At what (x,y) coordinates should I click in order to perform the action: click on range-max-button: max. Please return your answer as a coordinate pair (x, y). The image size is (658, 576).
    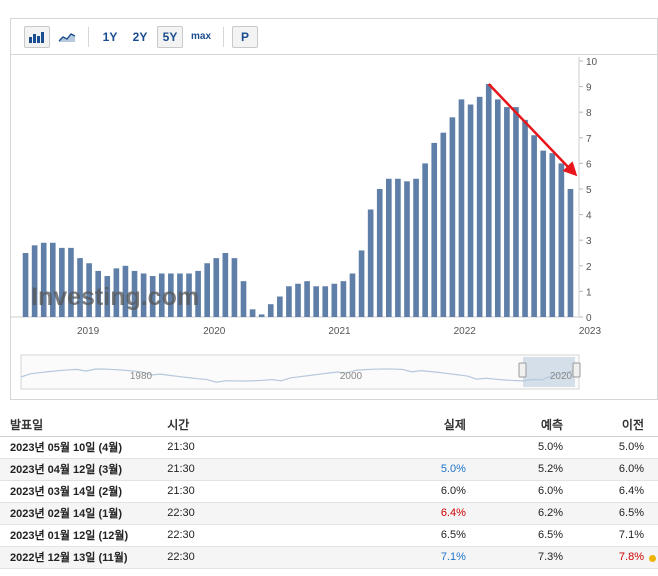
    Looking at the image, I should click on (201, 36).